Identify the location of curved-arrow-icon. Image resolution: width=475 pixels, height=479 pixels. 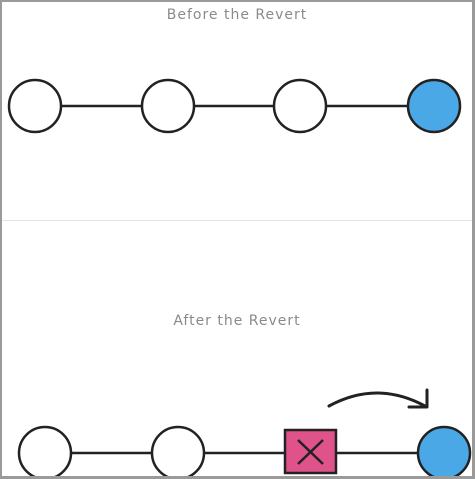
(378, 398).